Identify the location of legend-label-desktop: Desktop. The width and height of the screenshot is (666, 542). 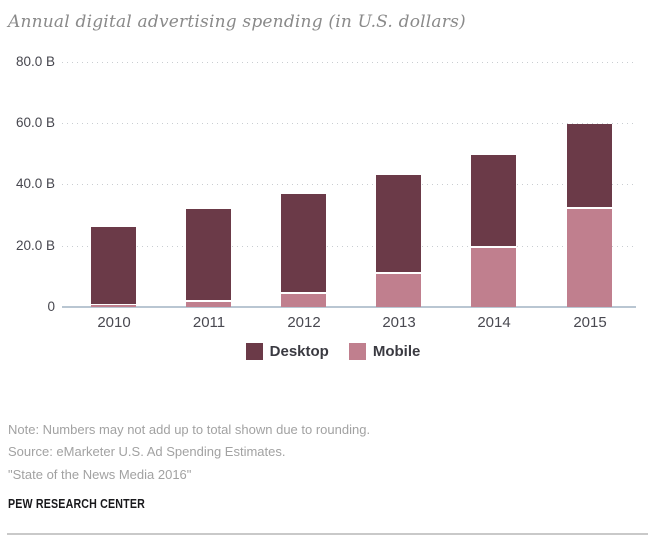
(299, 351).